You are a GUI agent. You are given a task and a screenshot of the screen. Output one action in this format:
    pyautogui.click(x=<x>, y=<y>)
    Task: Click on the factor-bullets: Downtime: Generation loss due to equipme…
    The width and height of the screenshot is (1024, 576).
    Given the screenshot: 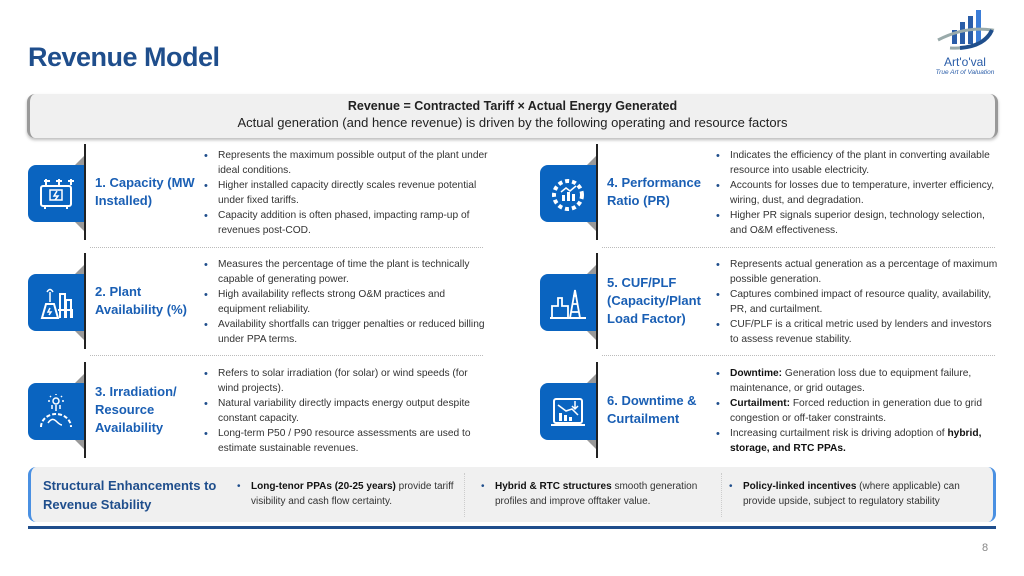 What is the action you would take?
    pyautogui.click(x=858, y=412)
    